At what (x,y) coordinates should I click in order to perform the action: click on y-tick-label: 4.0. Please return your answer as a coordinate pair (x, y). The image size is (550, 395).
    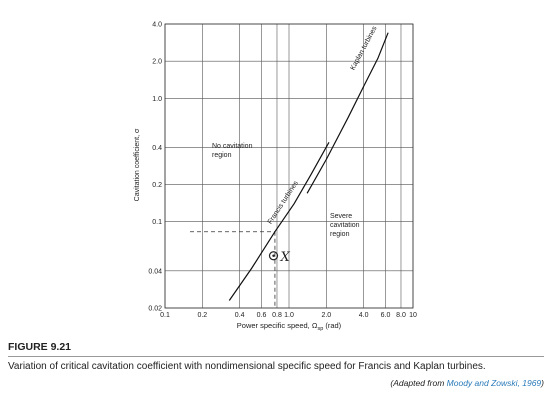
    Looking at the image, I should click on (157, 25).